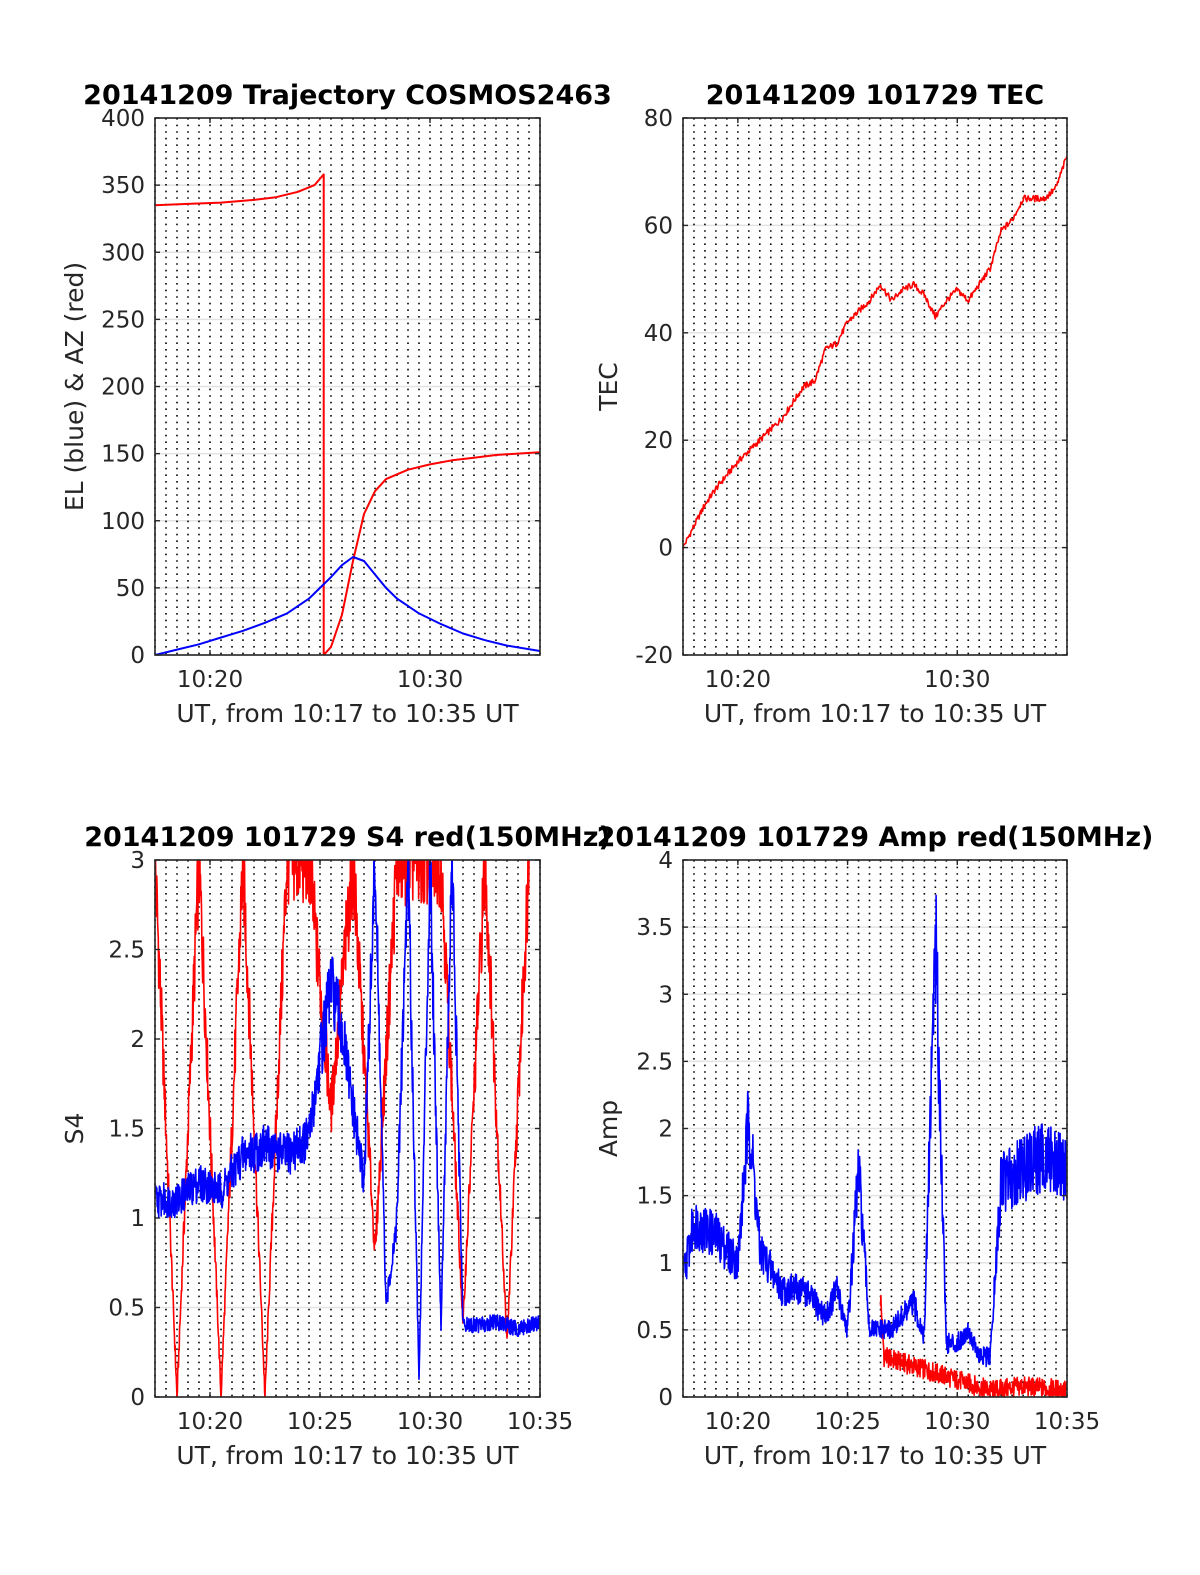 The height and width of the screenshot is (1575, 1200). Describe the element at coordinates (654, 656) in the screenshot. I see `tec-ytick-label: -20` at that location.